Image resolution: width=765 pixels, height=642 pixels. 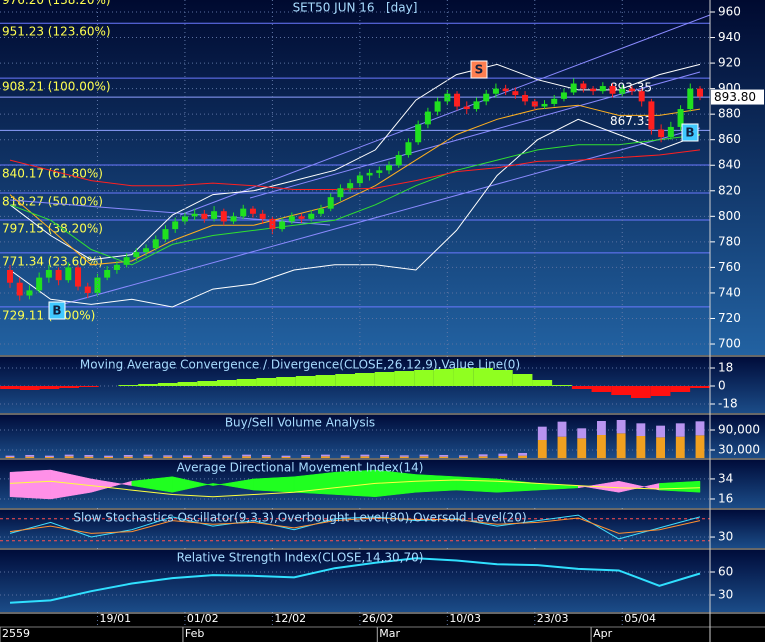 What do you see at coordinates (729, 292) in the screenshot?
I see `y-tick-label: 740` at bounding box center [729, 292].